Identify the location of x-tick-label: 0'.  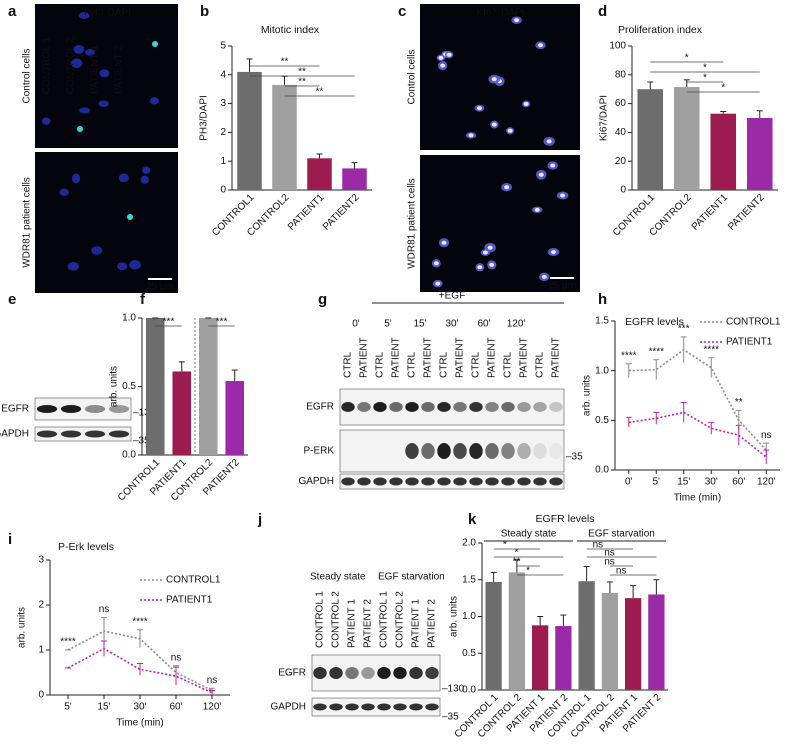
(629, 482).